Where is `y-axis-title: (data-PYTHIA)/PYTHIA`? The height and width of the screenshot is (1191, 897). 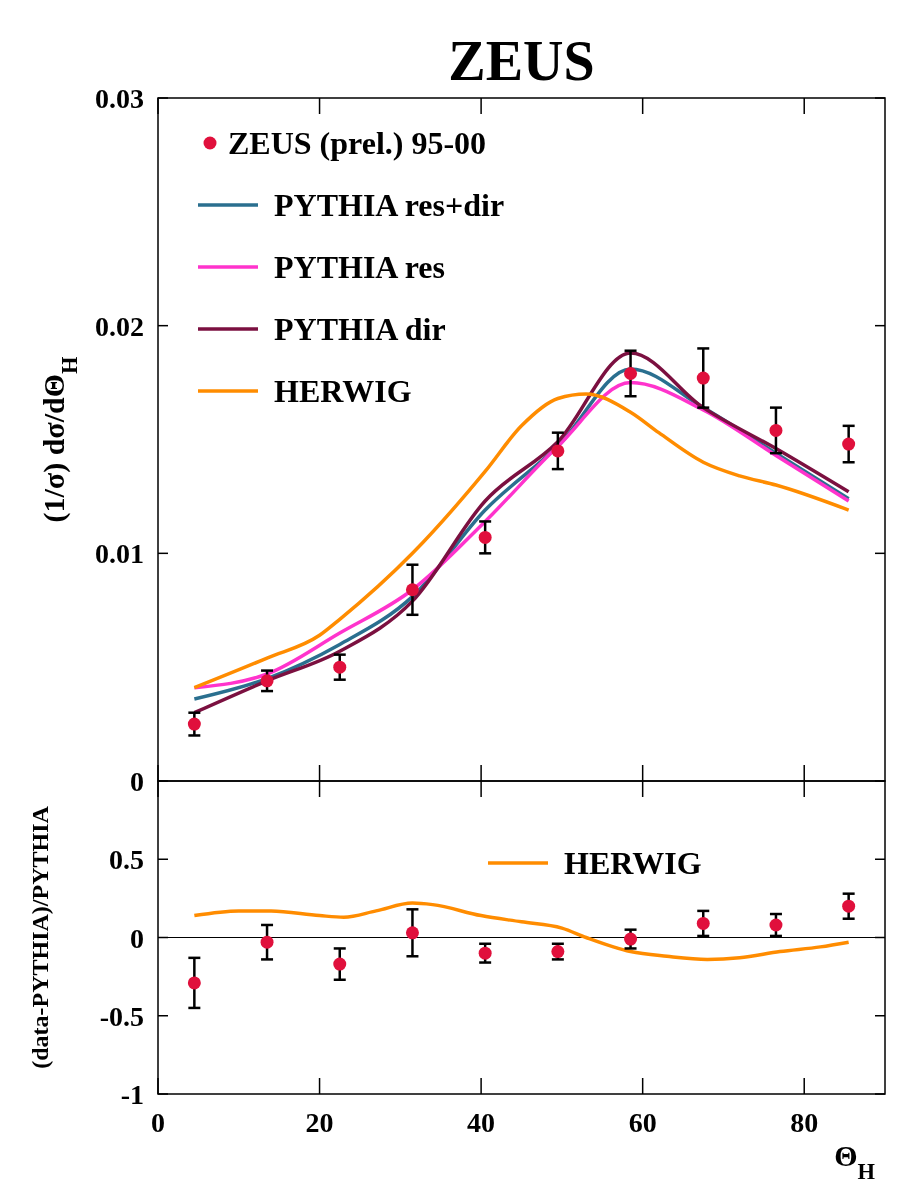
y-axis-title: (data-PYTHIA)/PYTHIA is located at coordinates (40, 937).